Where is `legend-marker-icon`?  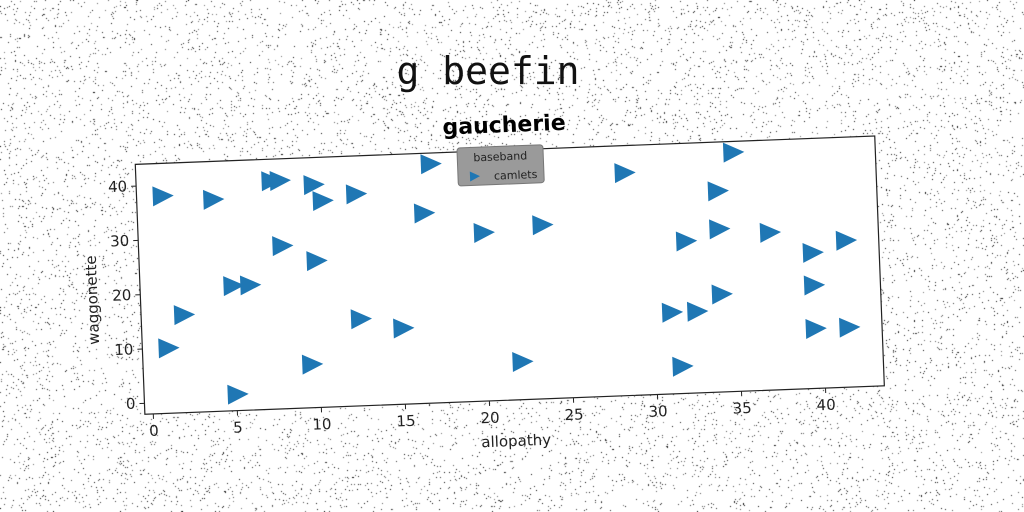 legend-marker-icon is located at coordinates (474, 176).